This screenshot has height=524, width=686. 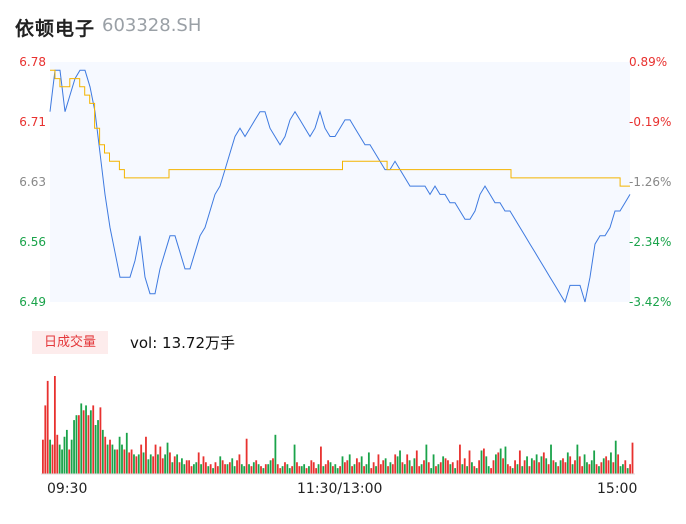 I want to click on stock-code: 603328.SH, so click(x=152, y=25).